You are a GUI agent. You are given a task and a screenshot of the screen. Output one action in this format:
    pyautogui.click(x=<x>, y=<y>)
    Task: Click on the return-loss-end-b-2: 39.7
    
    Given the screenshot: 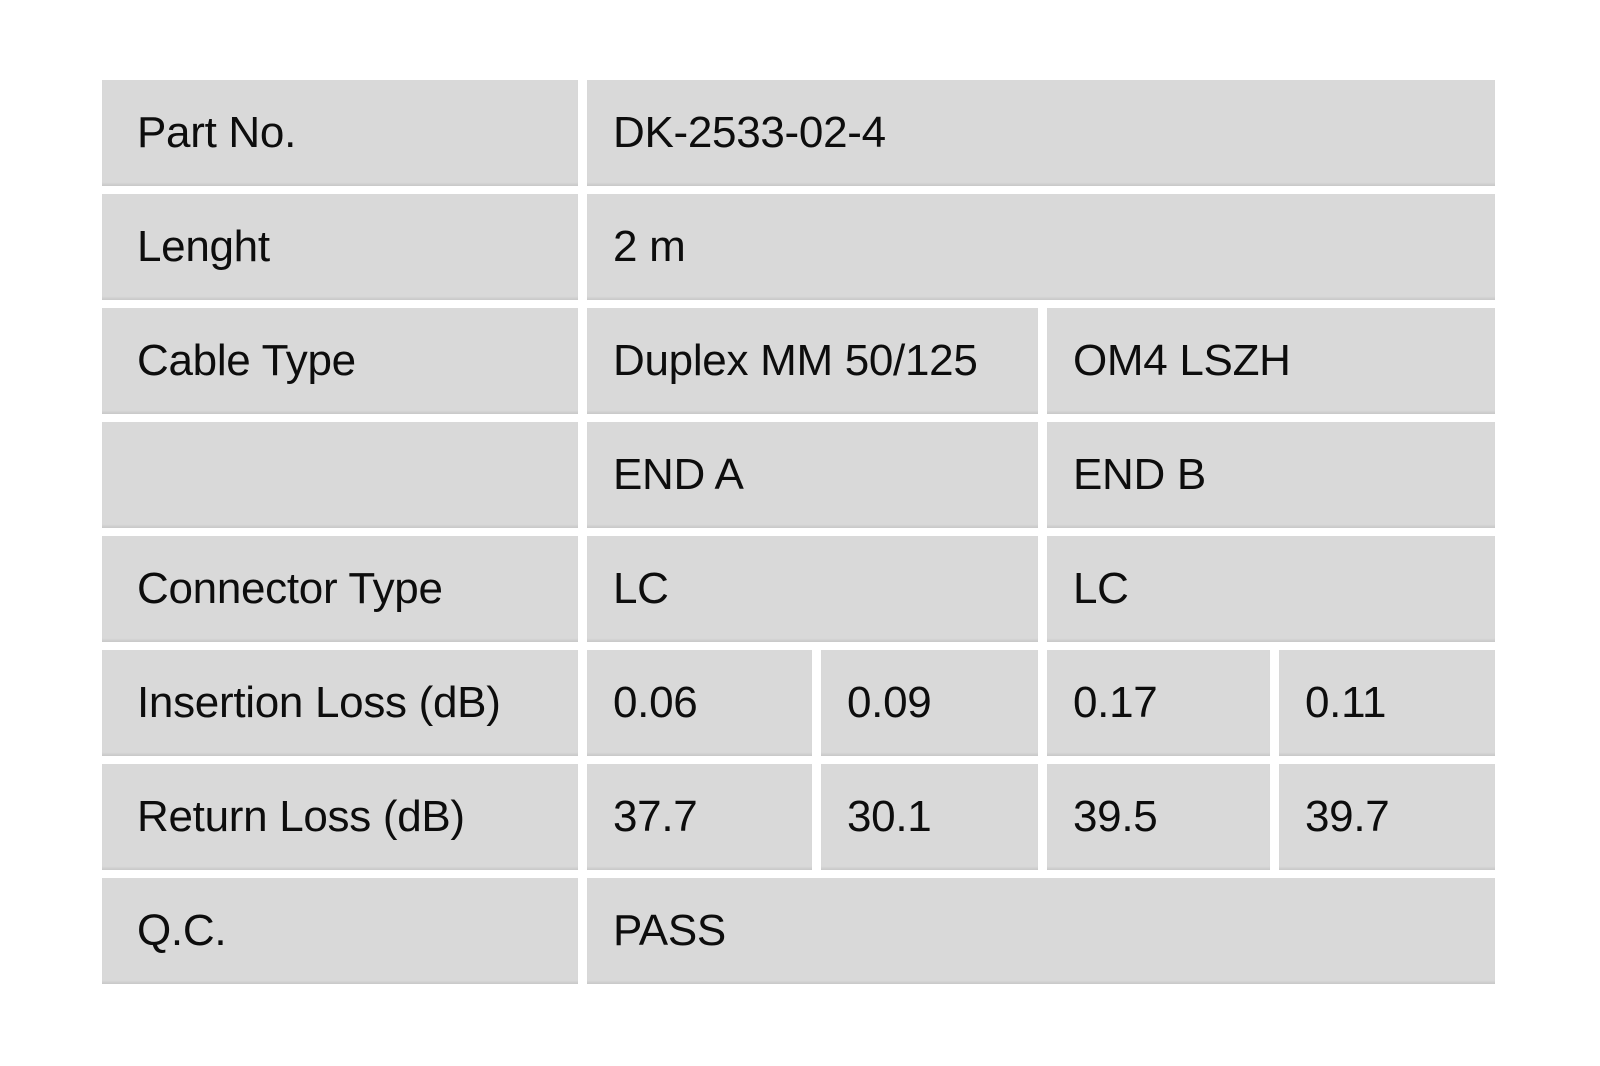 What is the action you would take?
    pyautogui.click(x=1387, y=817)
    